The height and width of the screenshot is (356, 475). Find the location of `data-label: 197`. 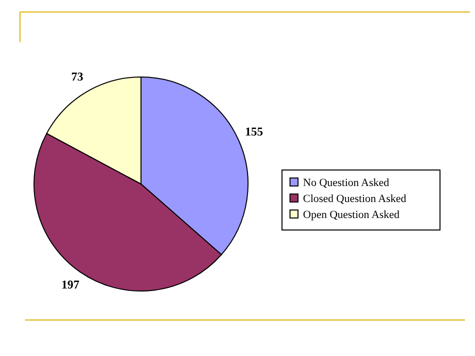

data-label: 197 is located at coordinates (70, 285).